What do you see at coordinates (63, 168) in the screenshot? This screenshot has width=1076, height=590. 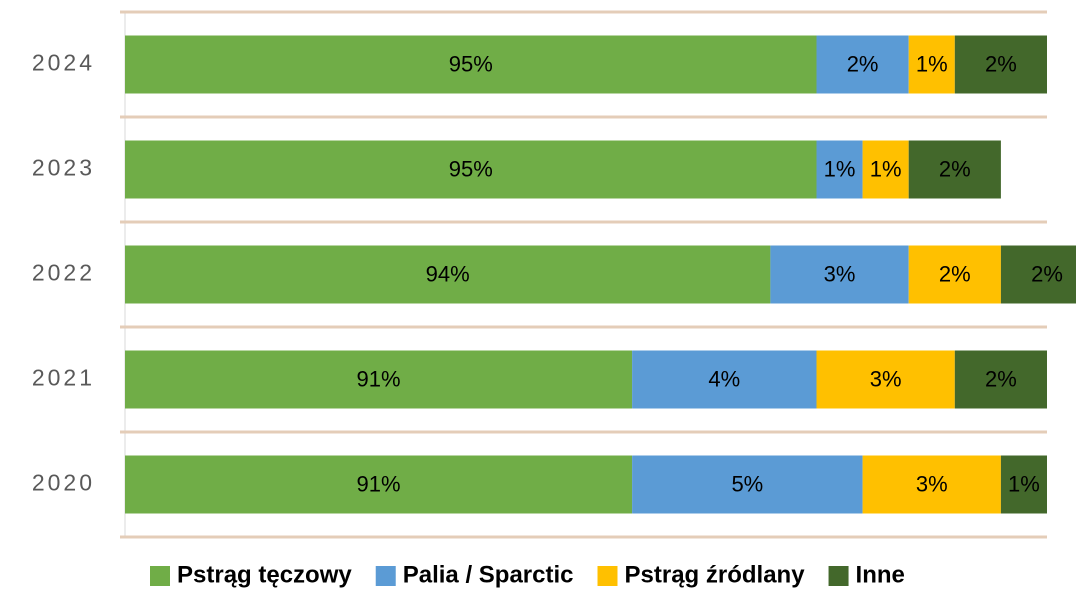 I see `category-label: 2023` at bounding box center [63, 168].